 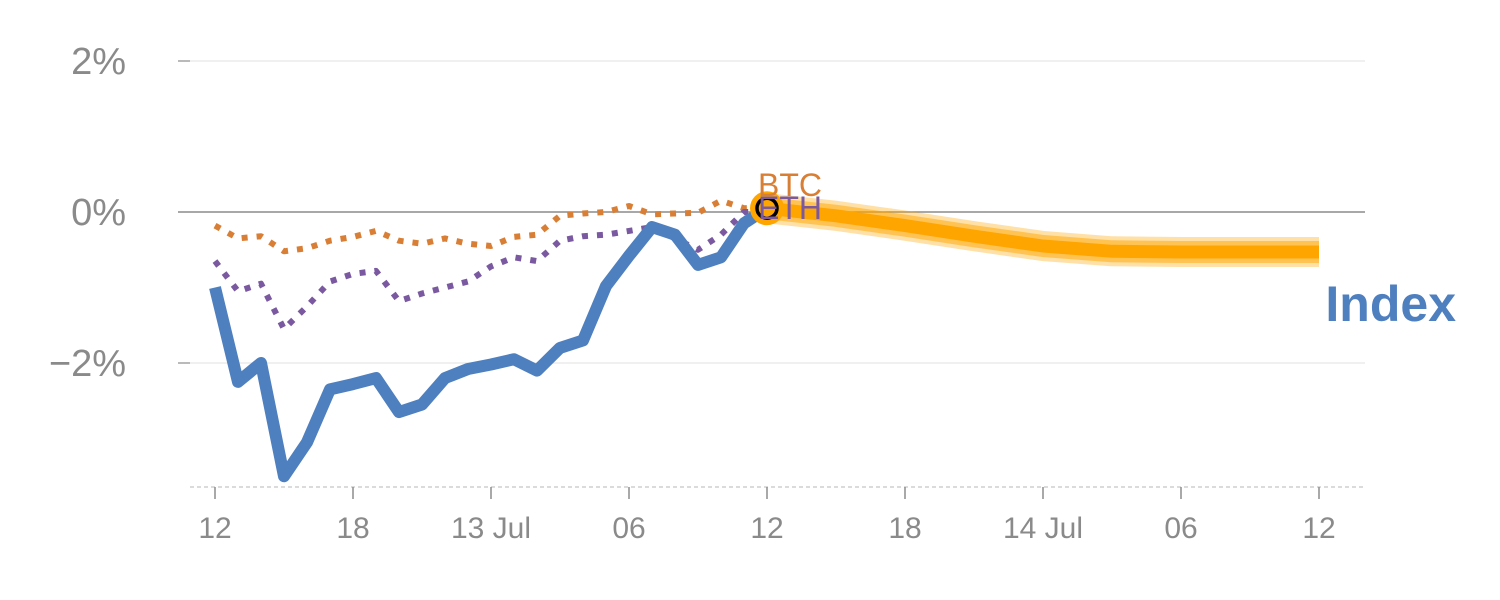 I want to click on btc-line, so click(x=490, y=226).